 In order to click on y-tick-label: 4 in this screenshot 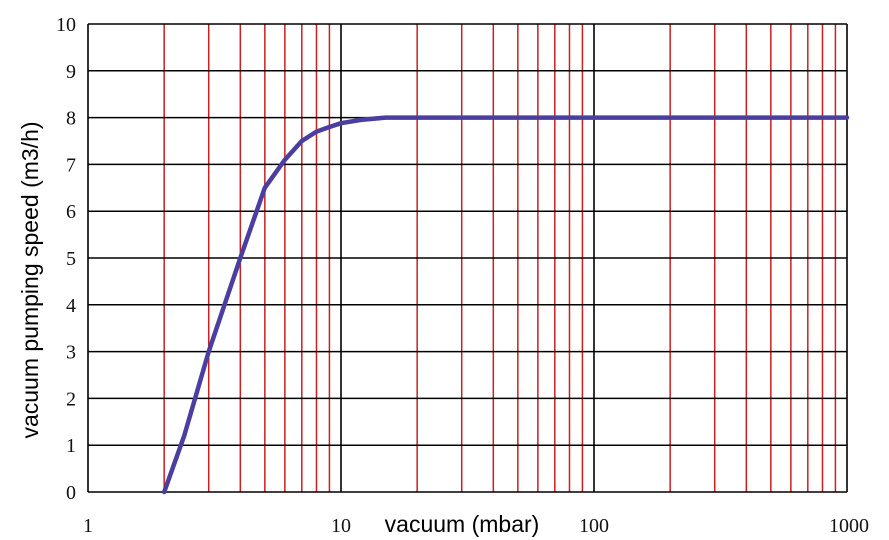, I will do `click(71, 306)`.